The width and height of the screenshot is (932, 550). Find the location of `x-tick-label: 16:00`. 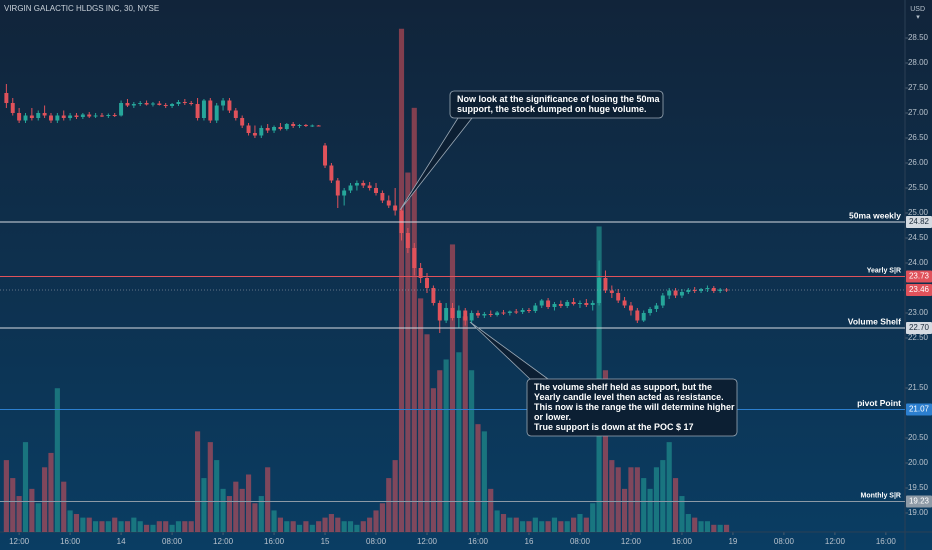

x-tick-label: 16:00 is located at coordinates (478, 541).